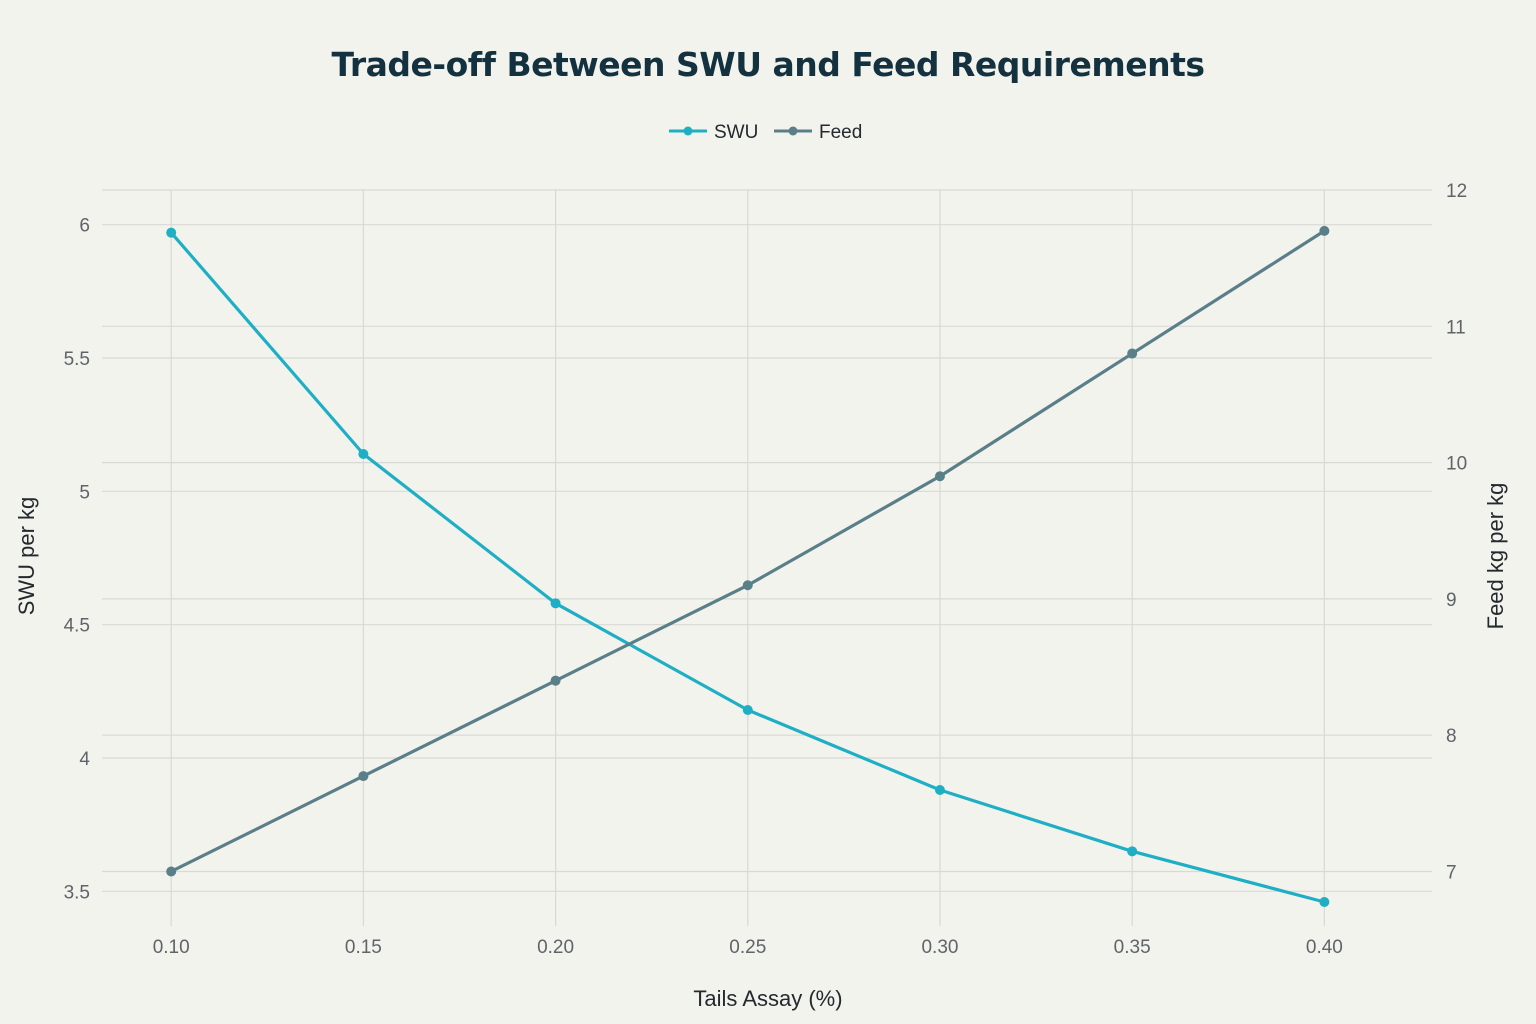  Describe the element at coordinates (1451, 600) in the screenshot. I see `y2-tick-label: 9` at that location.